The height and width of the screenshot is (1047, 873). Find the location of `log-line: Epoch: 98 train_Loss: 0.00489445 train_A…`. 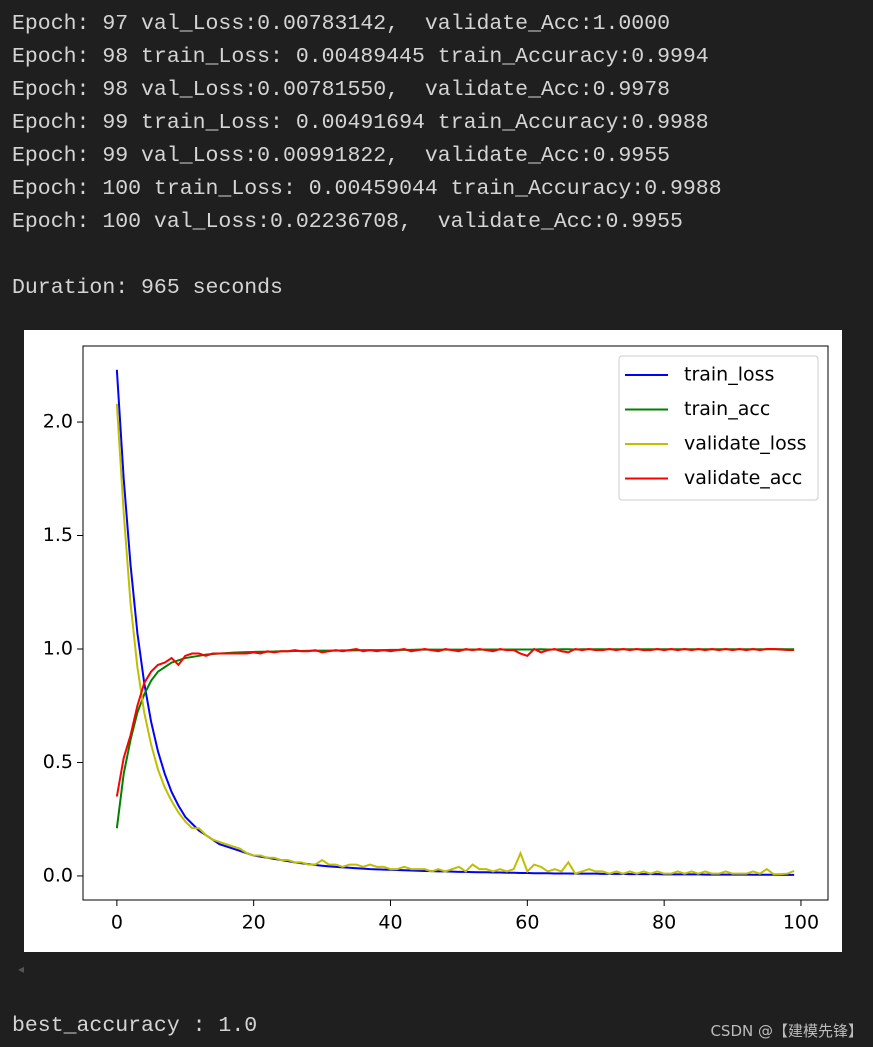

log-line: Epoch: 98 train_Loss: 0.00489445 train_A… is located at coordinates (360, 57).